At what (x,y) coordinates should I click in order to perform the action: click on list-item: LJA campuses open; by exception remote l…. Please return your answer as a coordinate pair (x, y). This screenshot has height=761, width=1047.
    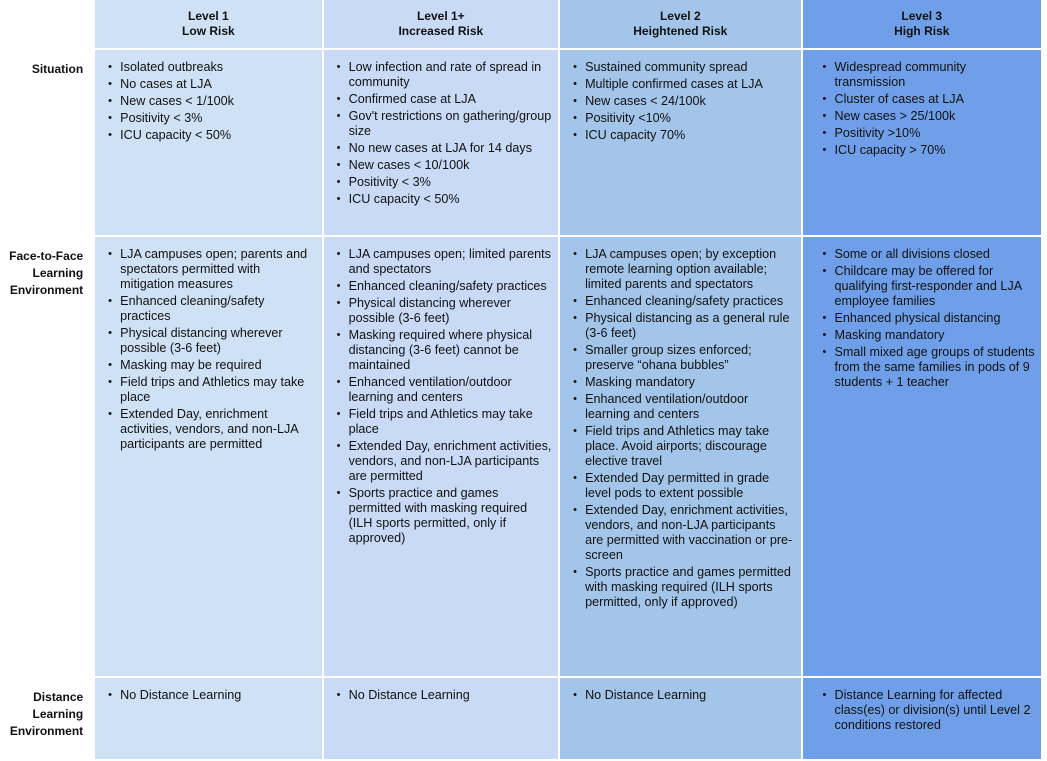
    Looking at the image, I should click on (683, 269).